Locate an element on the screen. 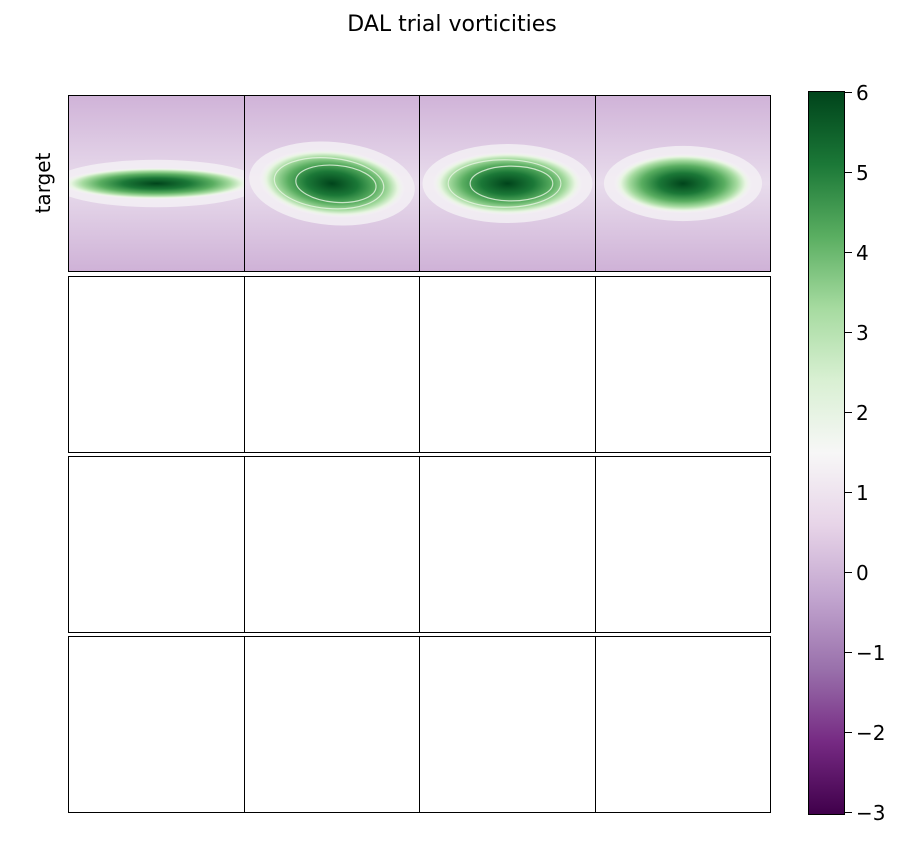 Image resolution: width=904 pixels, height=846 pixels. panel-r4-c1 is located at coordinates (156, 724).